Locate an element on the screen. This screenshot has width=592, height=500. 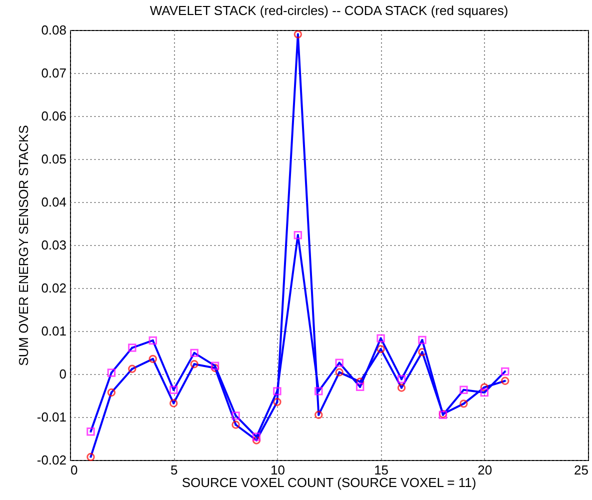
x-tick-label: 25 is located at coordinates (581, 470).